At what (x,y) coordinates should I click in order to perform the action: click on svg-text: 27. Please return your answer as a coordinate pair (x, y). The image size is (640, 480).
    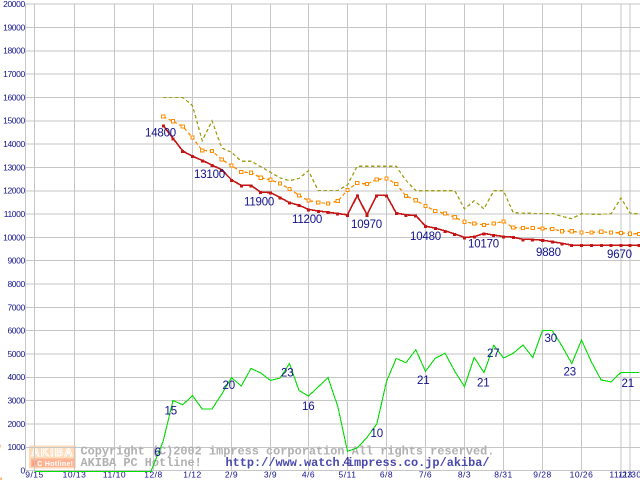
    Looking at the image, I should click on (493, 354).